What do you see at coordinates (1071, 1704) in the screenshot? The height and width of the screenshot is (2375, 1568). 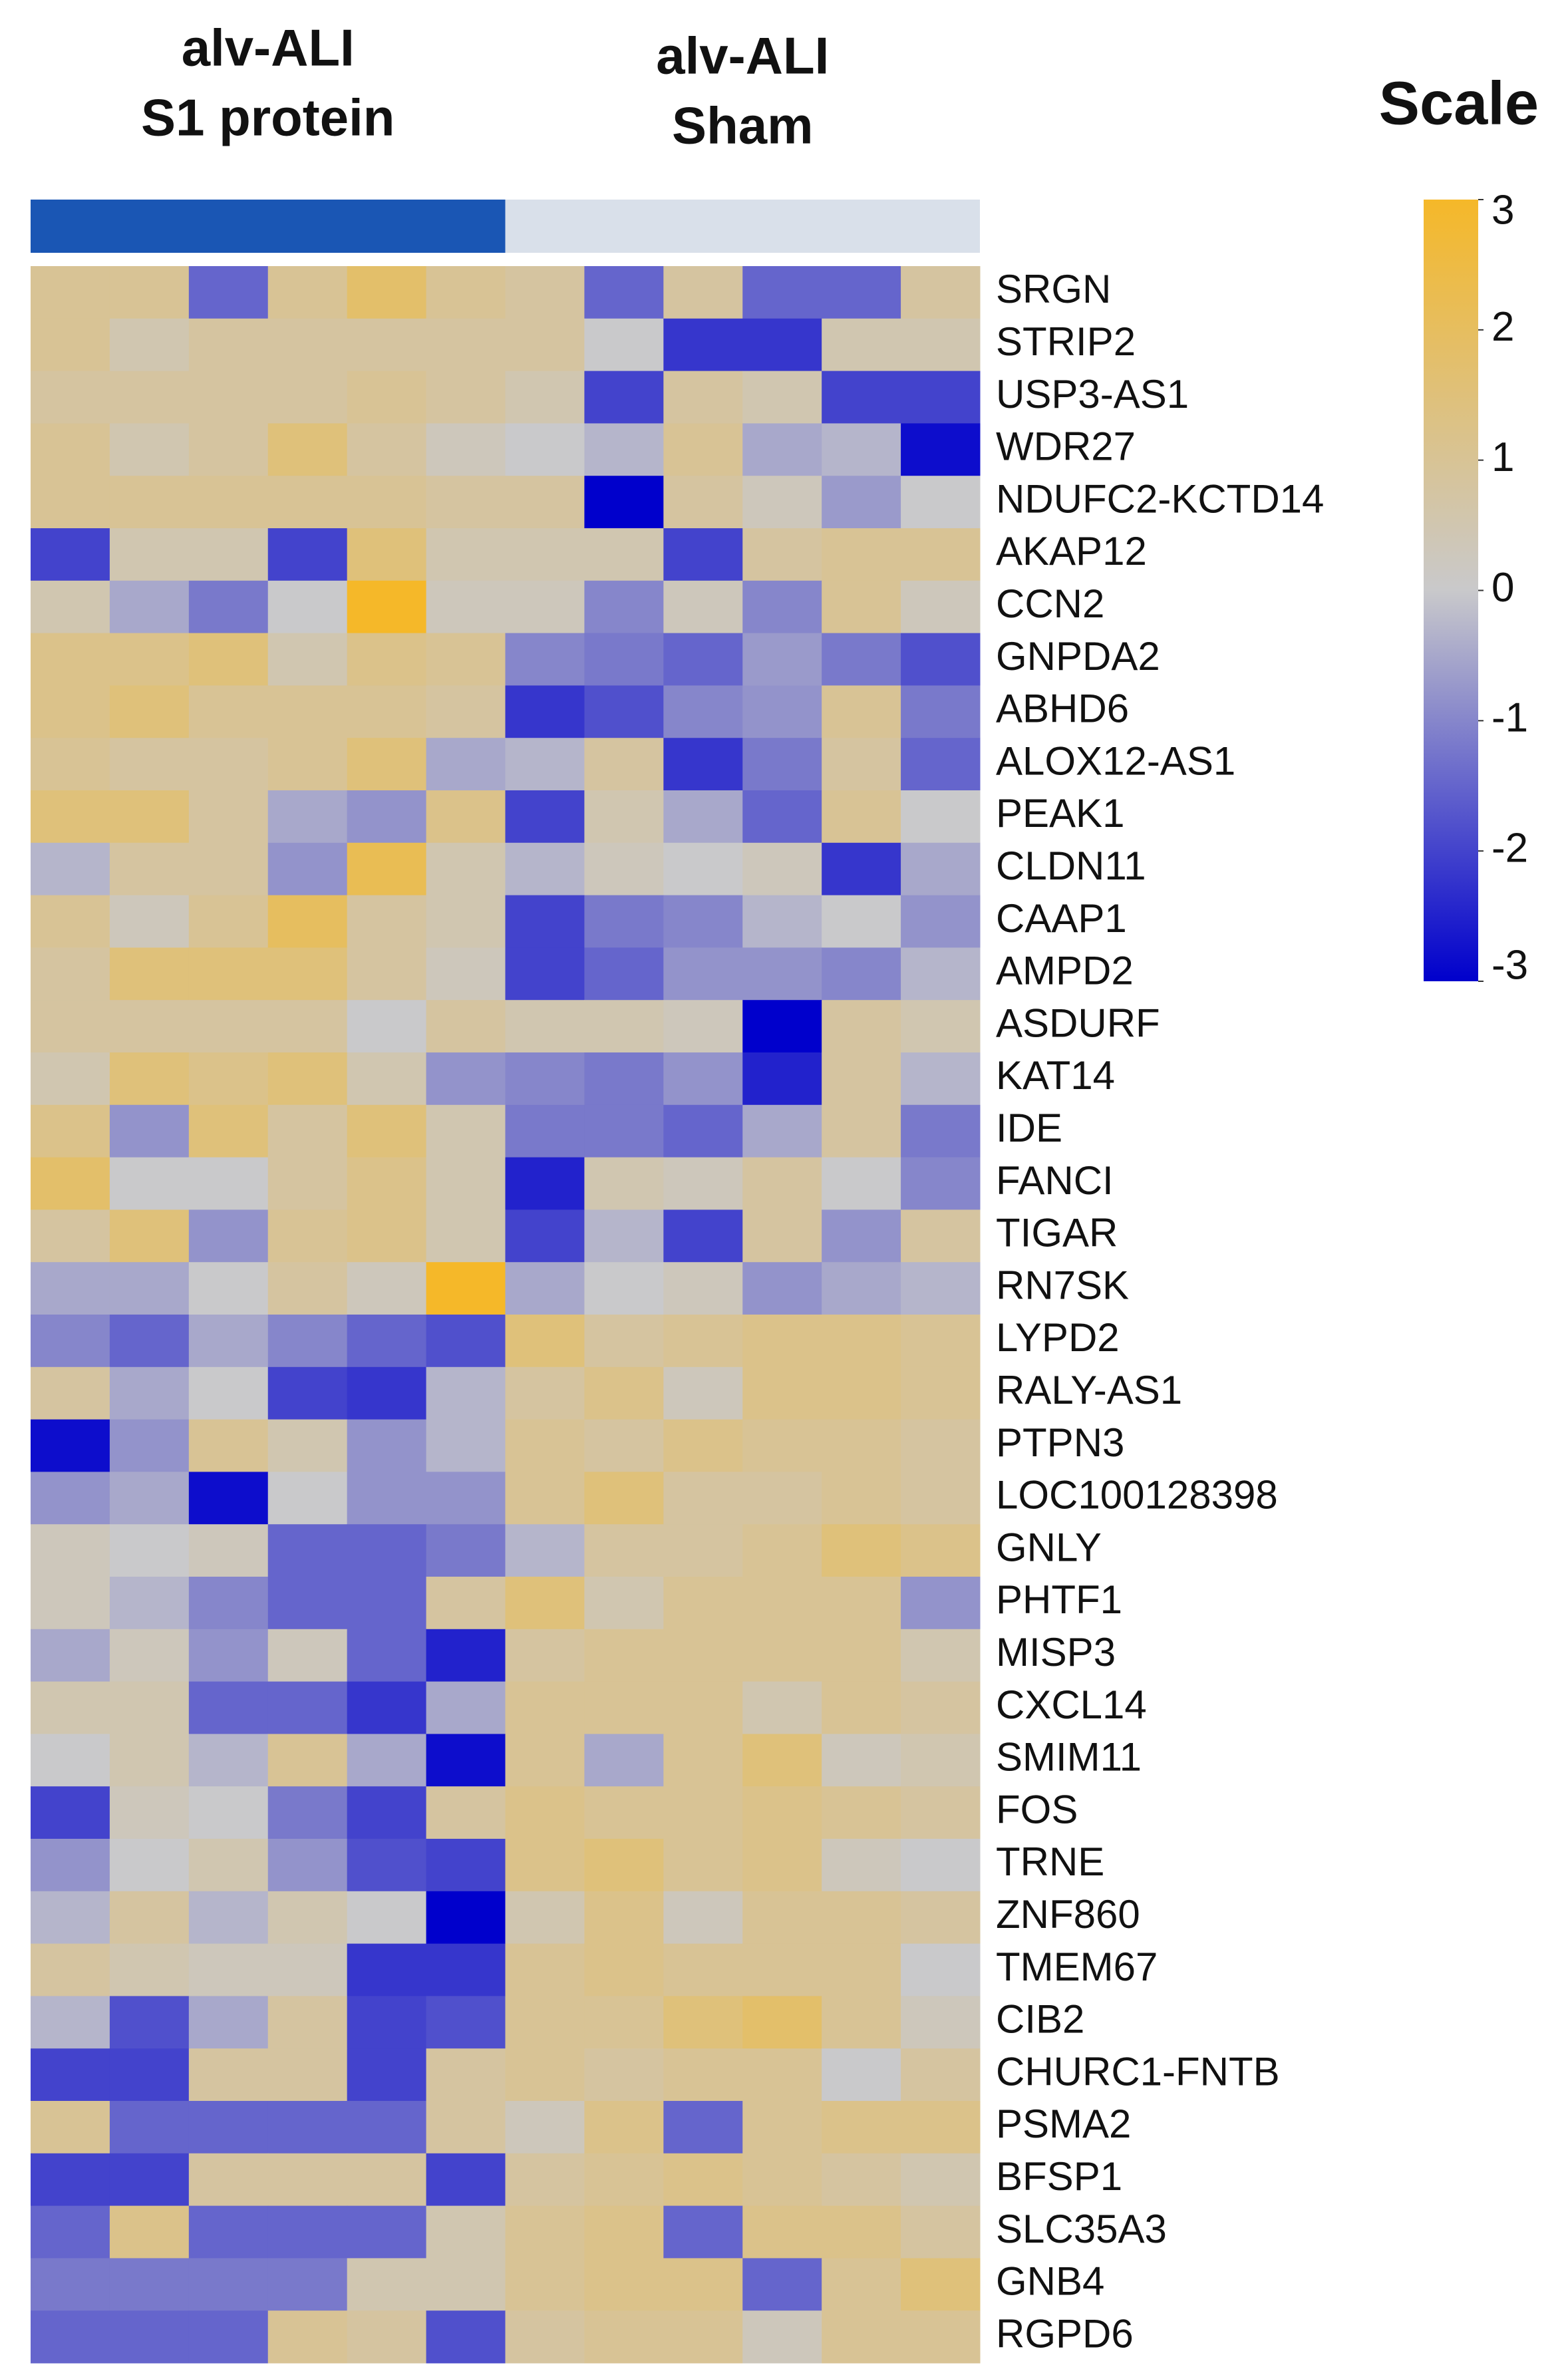 I see `row-label: CXCL14` at bounding box center [1071, 1704].